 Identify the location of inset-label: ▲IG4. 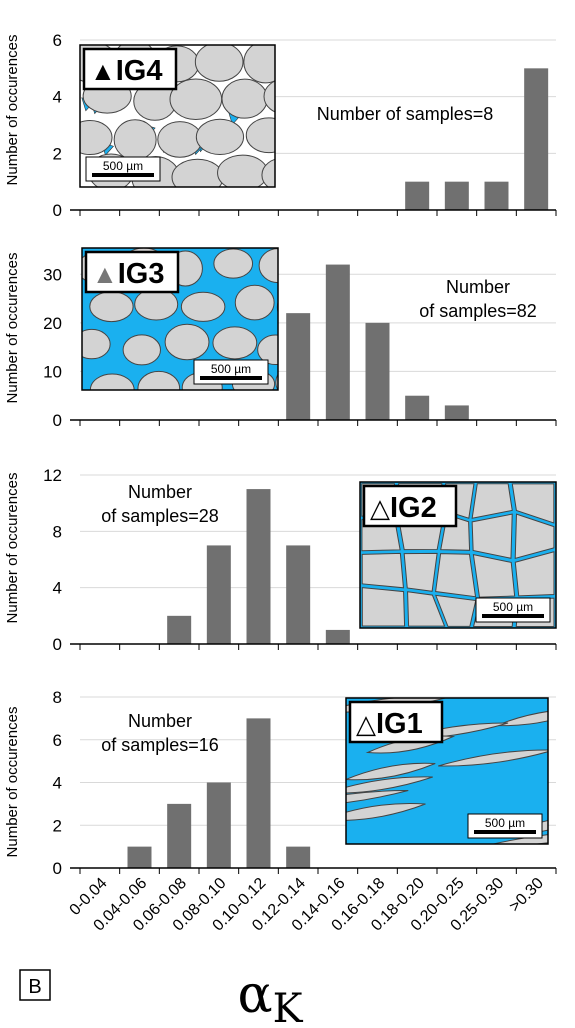
(126, 71).